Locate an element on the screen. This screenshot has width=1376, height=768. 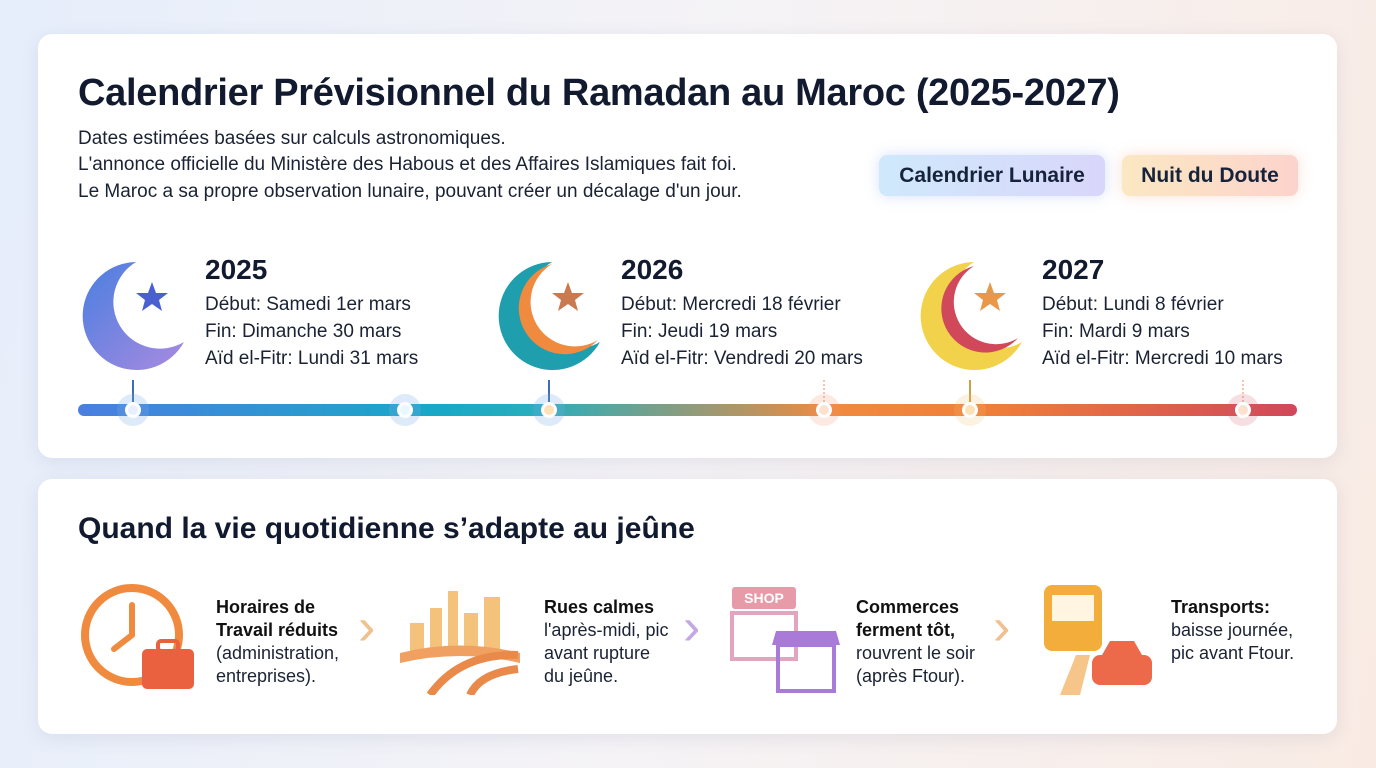
timeline-dot-2026-start is located at coordinates (549, 410).